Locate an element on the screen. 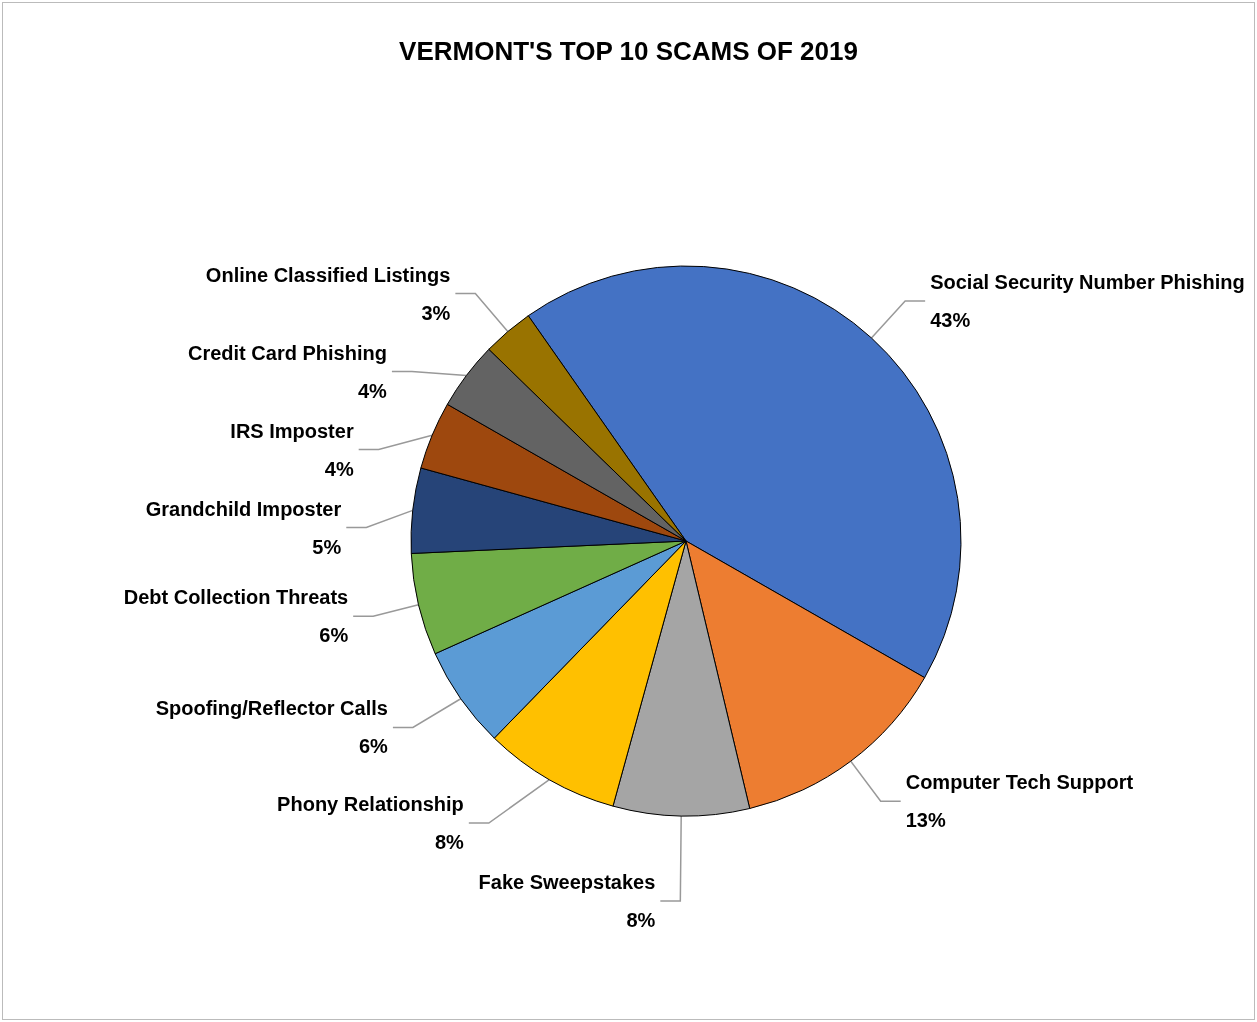 The width and height of the screenshot is (1257, 1022). data-label: 5% is located at coordinates (327, 546).